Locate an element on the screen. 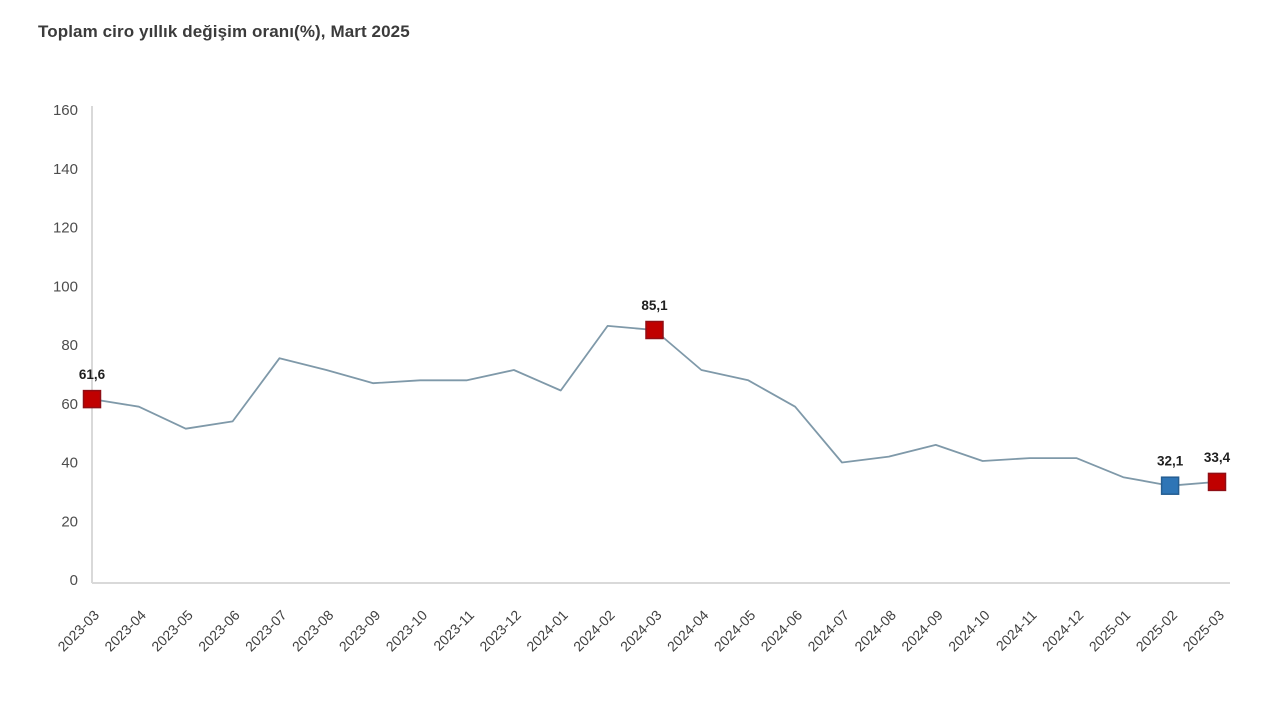 The width and height of the screenshot is (1280, 720). y-tick-label: 80 is located at coordinates (69, 345).